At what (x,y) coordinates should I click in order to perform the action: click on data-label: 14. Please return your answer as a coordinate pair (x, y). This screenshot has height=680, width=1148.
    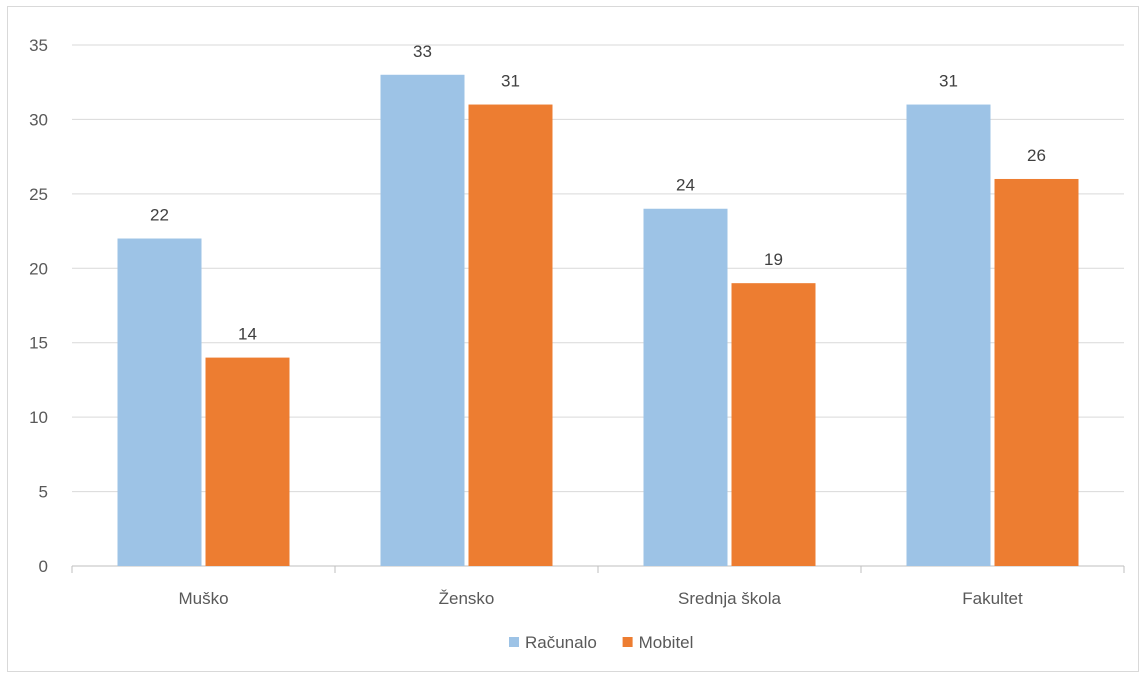
    Looking at the image, I should click on (247, 334).